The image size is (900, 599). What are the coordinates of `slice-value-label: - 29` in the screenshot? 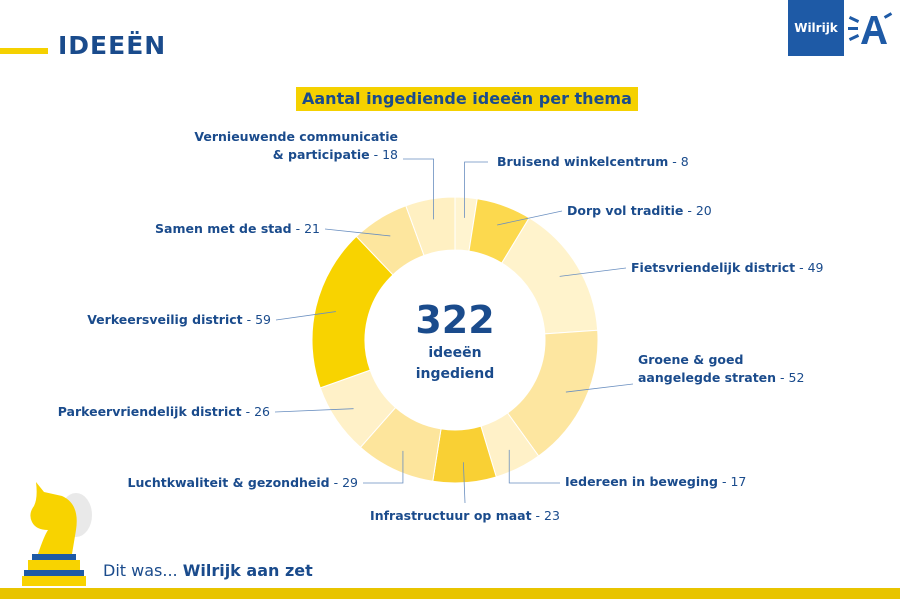 It's located at (344, 482).